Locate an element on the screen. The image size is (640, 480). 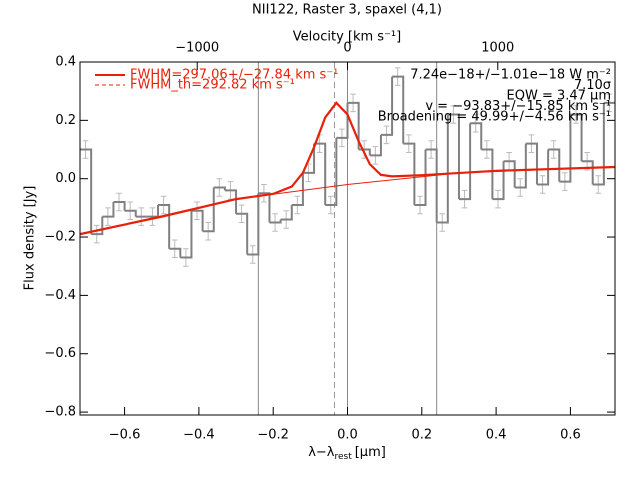
y-axis-label: Flux density [Jy] is located at coordinates (30, 238).